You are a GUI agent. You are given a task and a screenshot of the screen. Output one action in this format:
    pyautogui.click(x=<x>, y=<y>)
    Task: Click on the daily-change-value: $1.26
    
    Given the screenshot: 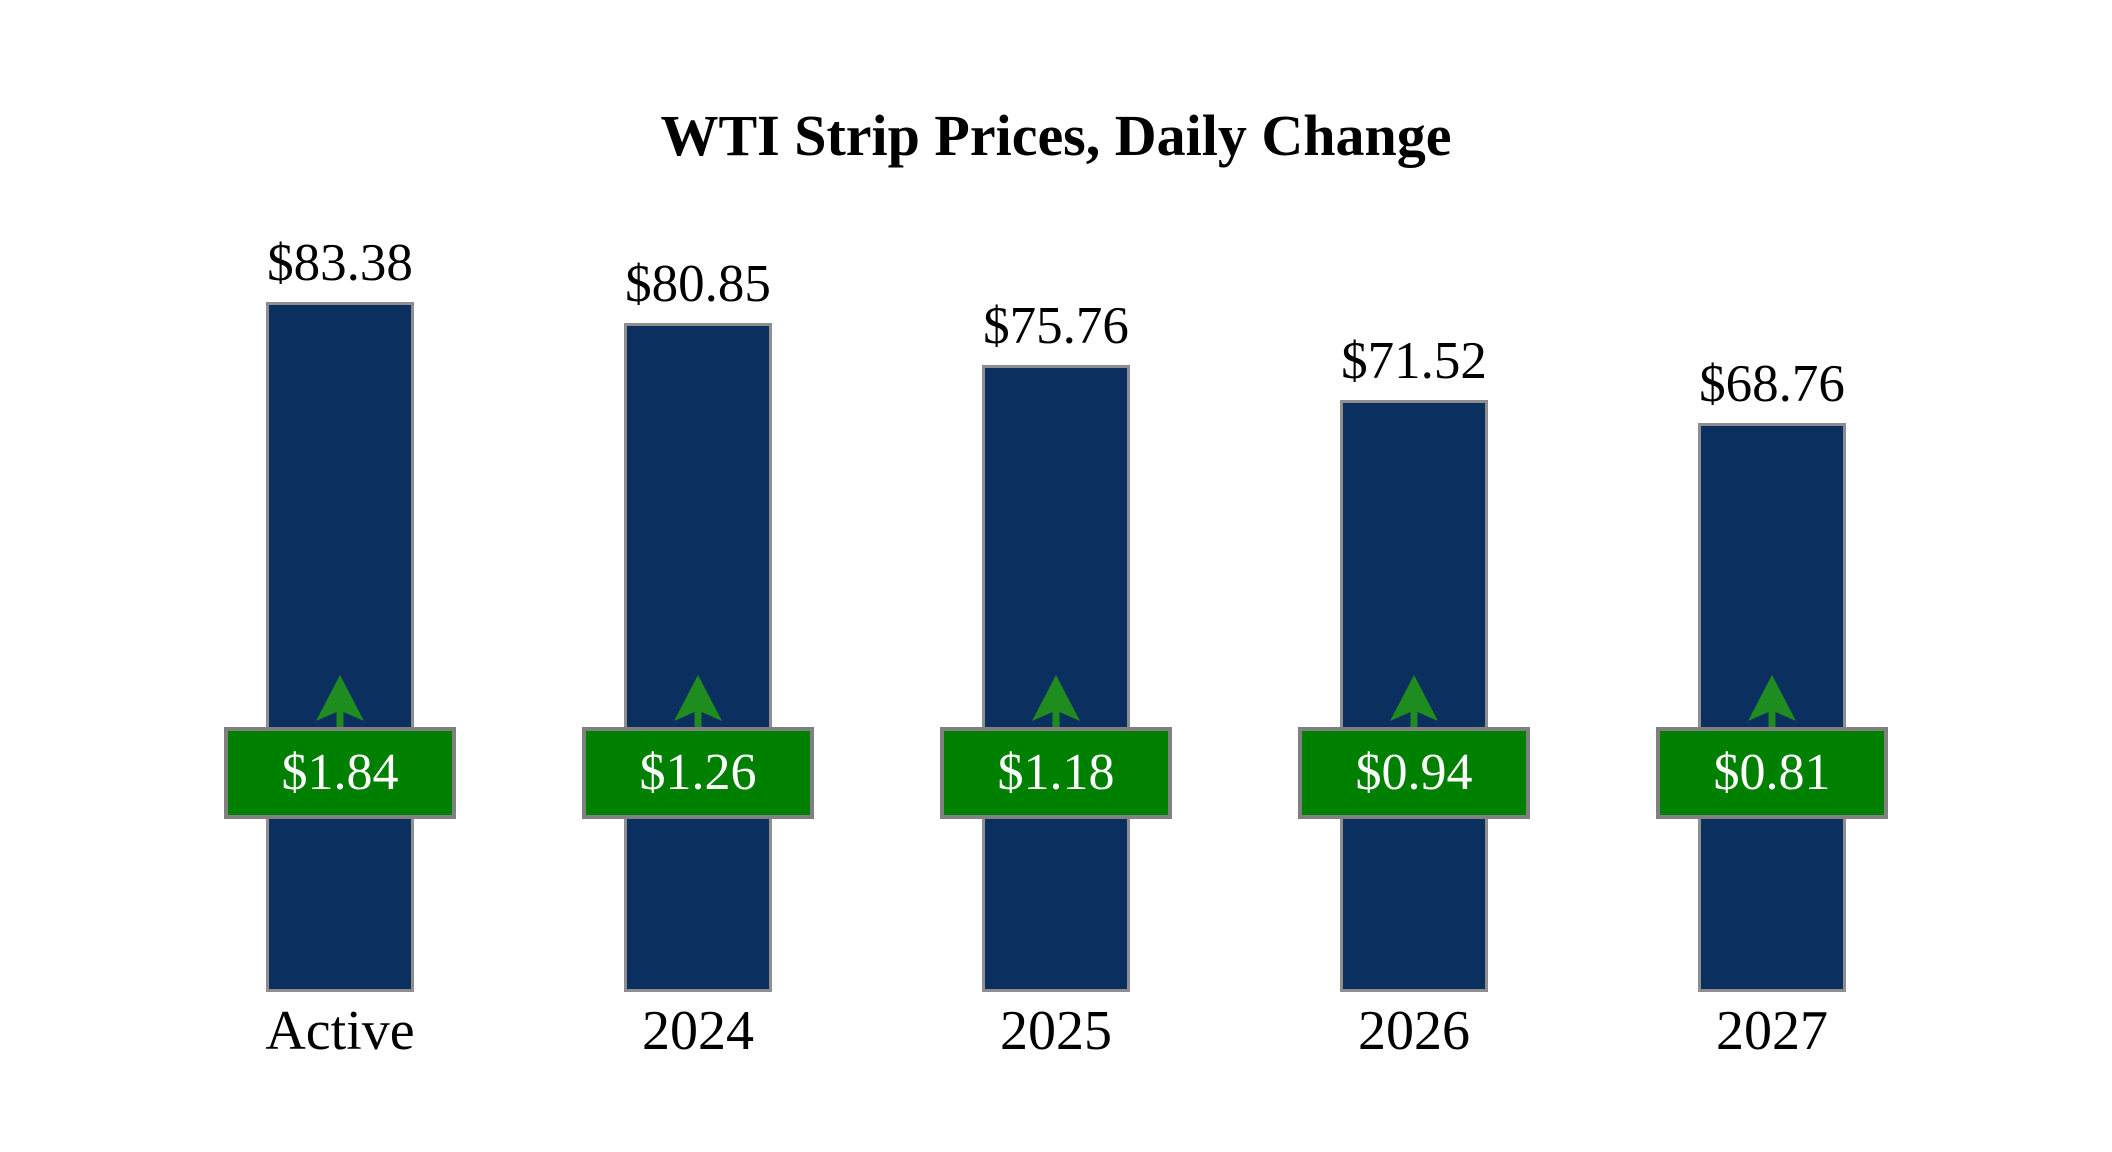 What is the action you would take?
    pyautogui.click(x=698, y=772)
    